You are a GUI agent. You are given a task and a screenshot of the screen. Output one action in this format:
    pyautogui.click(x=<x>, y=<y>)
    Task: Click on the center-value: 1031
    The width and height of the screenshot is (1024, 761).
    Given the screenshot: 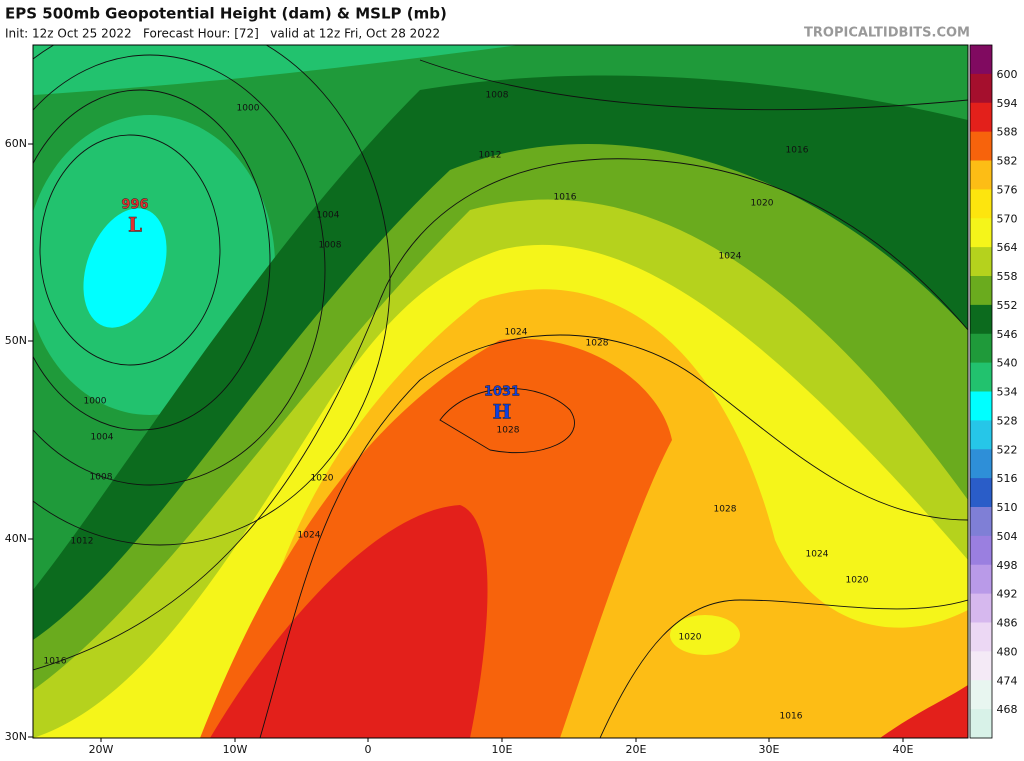 What is the action you would take?
    pyautogui.click(x=502, y=392)
    